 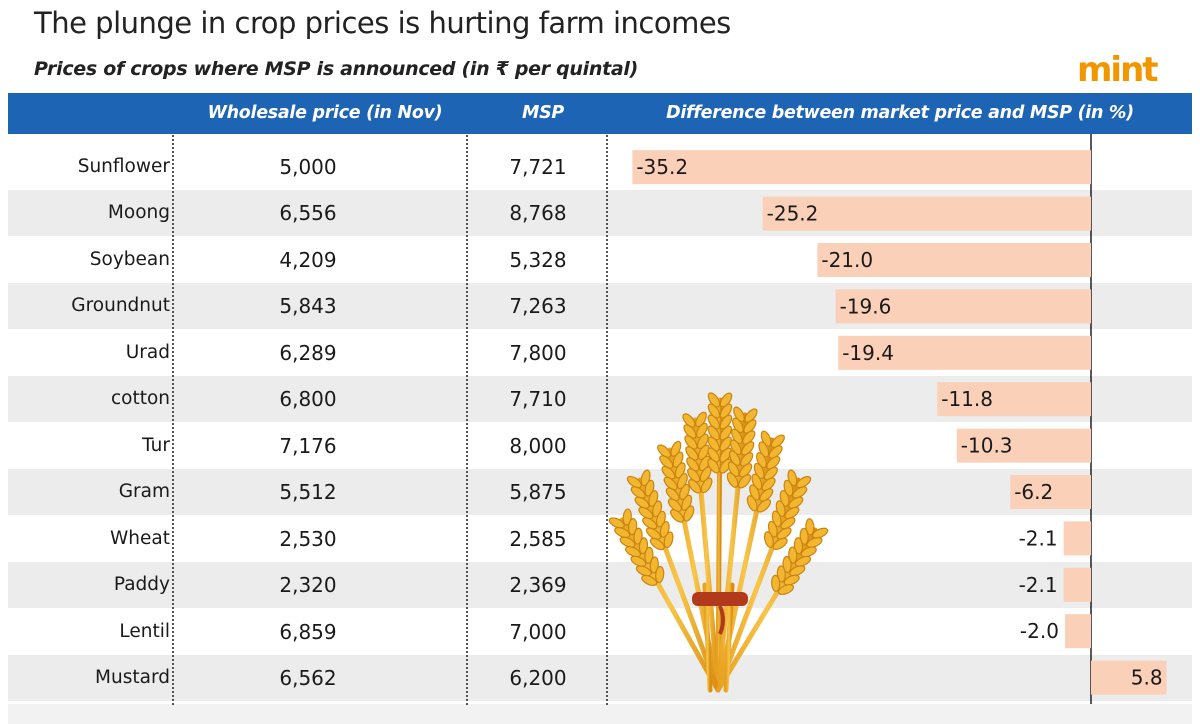 I want to click on table-row: Gram 5,512 5,875, so click(x=600, y=492).